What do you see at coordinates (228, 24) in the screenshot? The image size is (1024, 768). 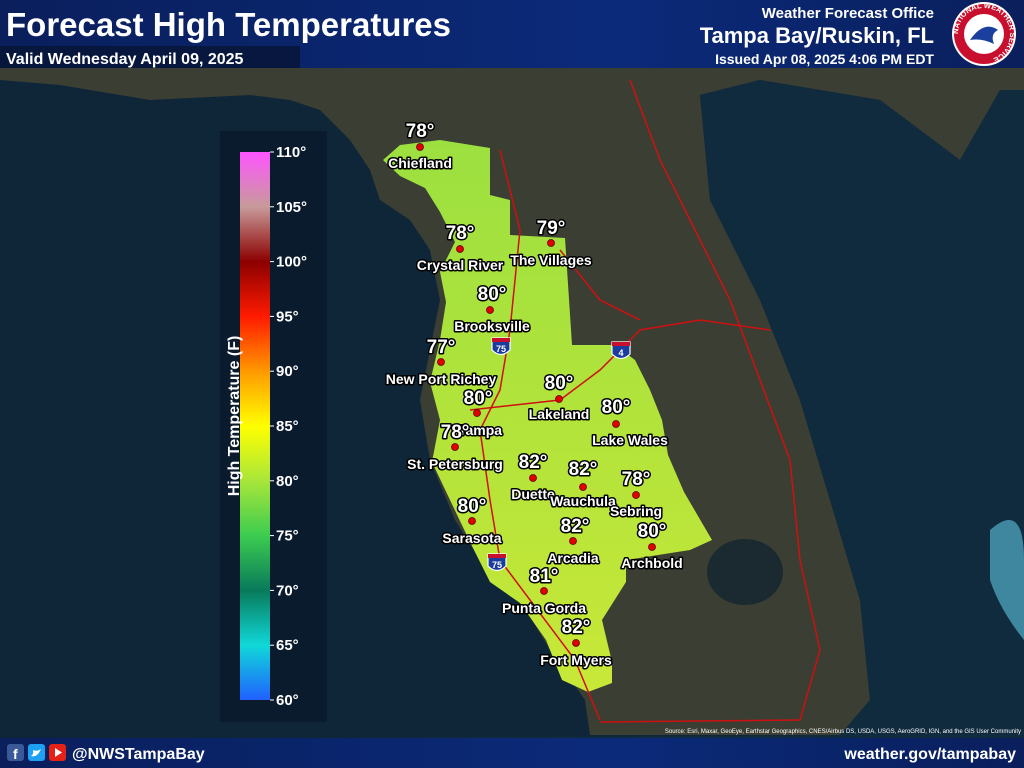 I see `title: Forecast High Temperatures` at bounding box center [228, 24].